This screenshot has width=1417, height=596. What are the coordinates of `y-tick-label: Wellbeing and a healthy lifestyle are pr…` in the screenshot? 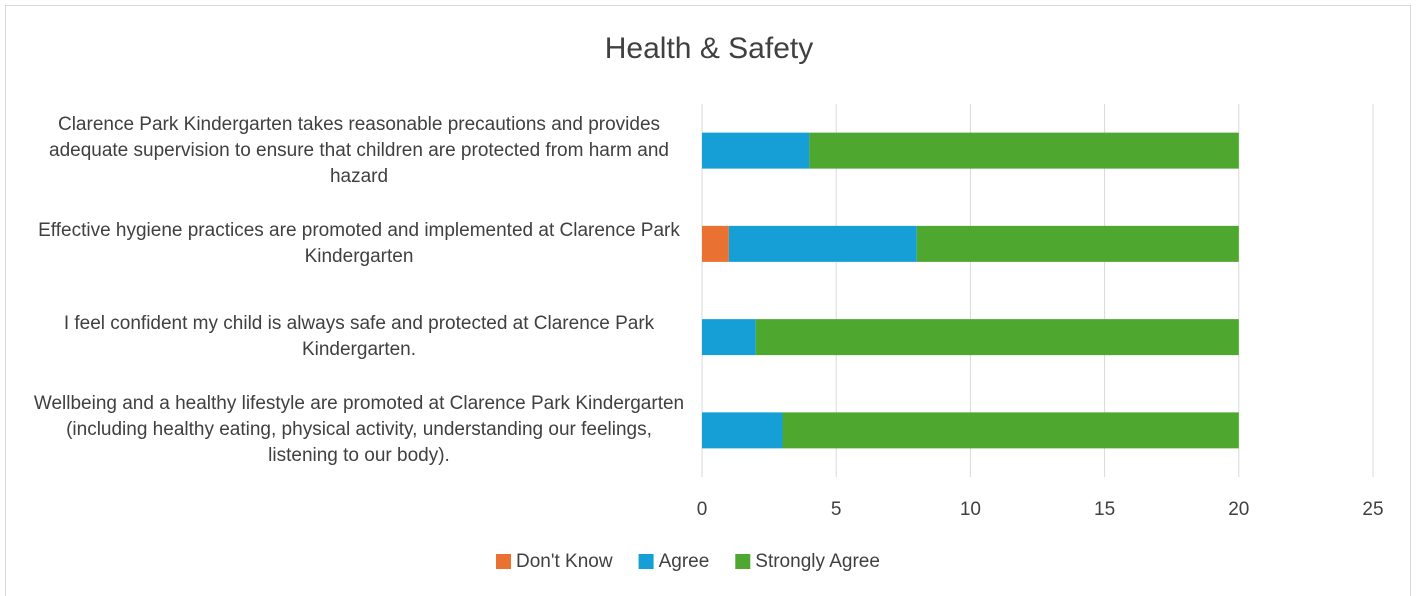 It's located at (359, 430).